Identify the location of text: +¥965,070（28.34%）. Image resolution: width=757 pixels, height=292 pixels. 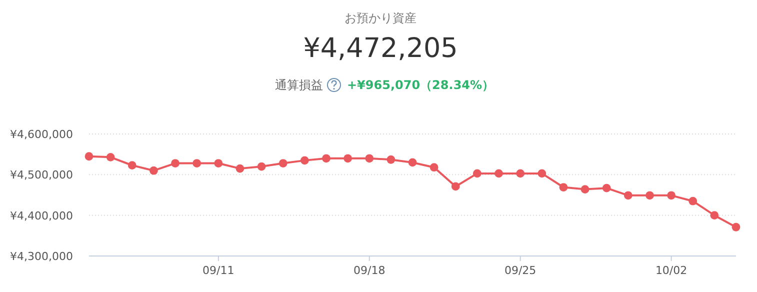
(420, 85).